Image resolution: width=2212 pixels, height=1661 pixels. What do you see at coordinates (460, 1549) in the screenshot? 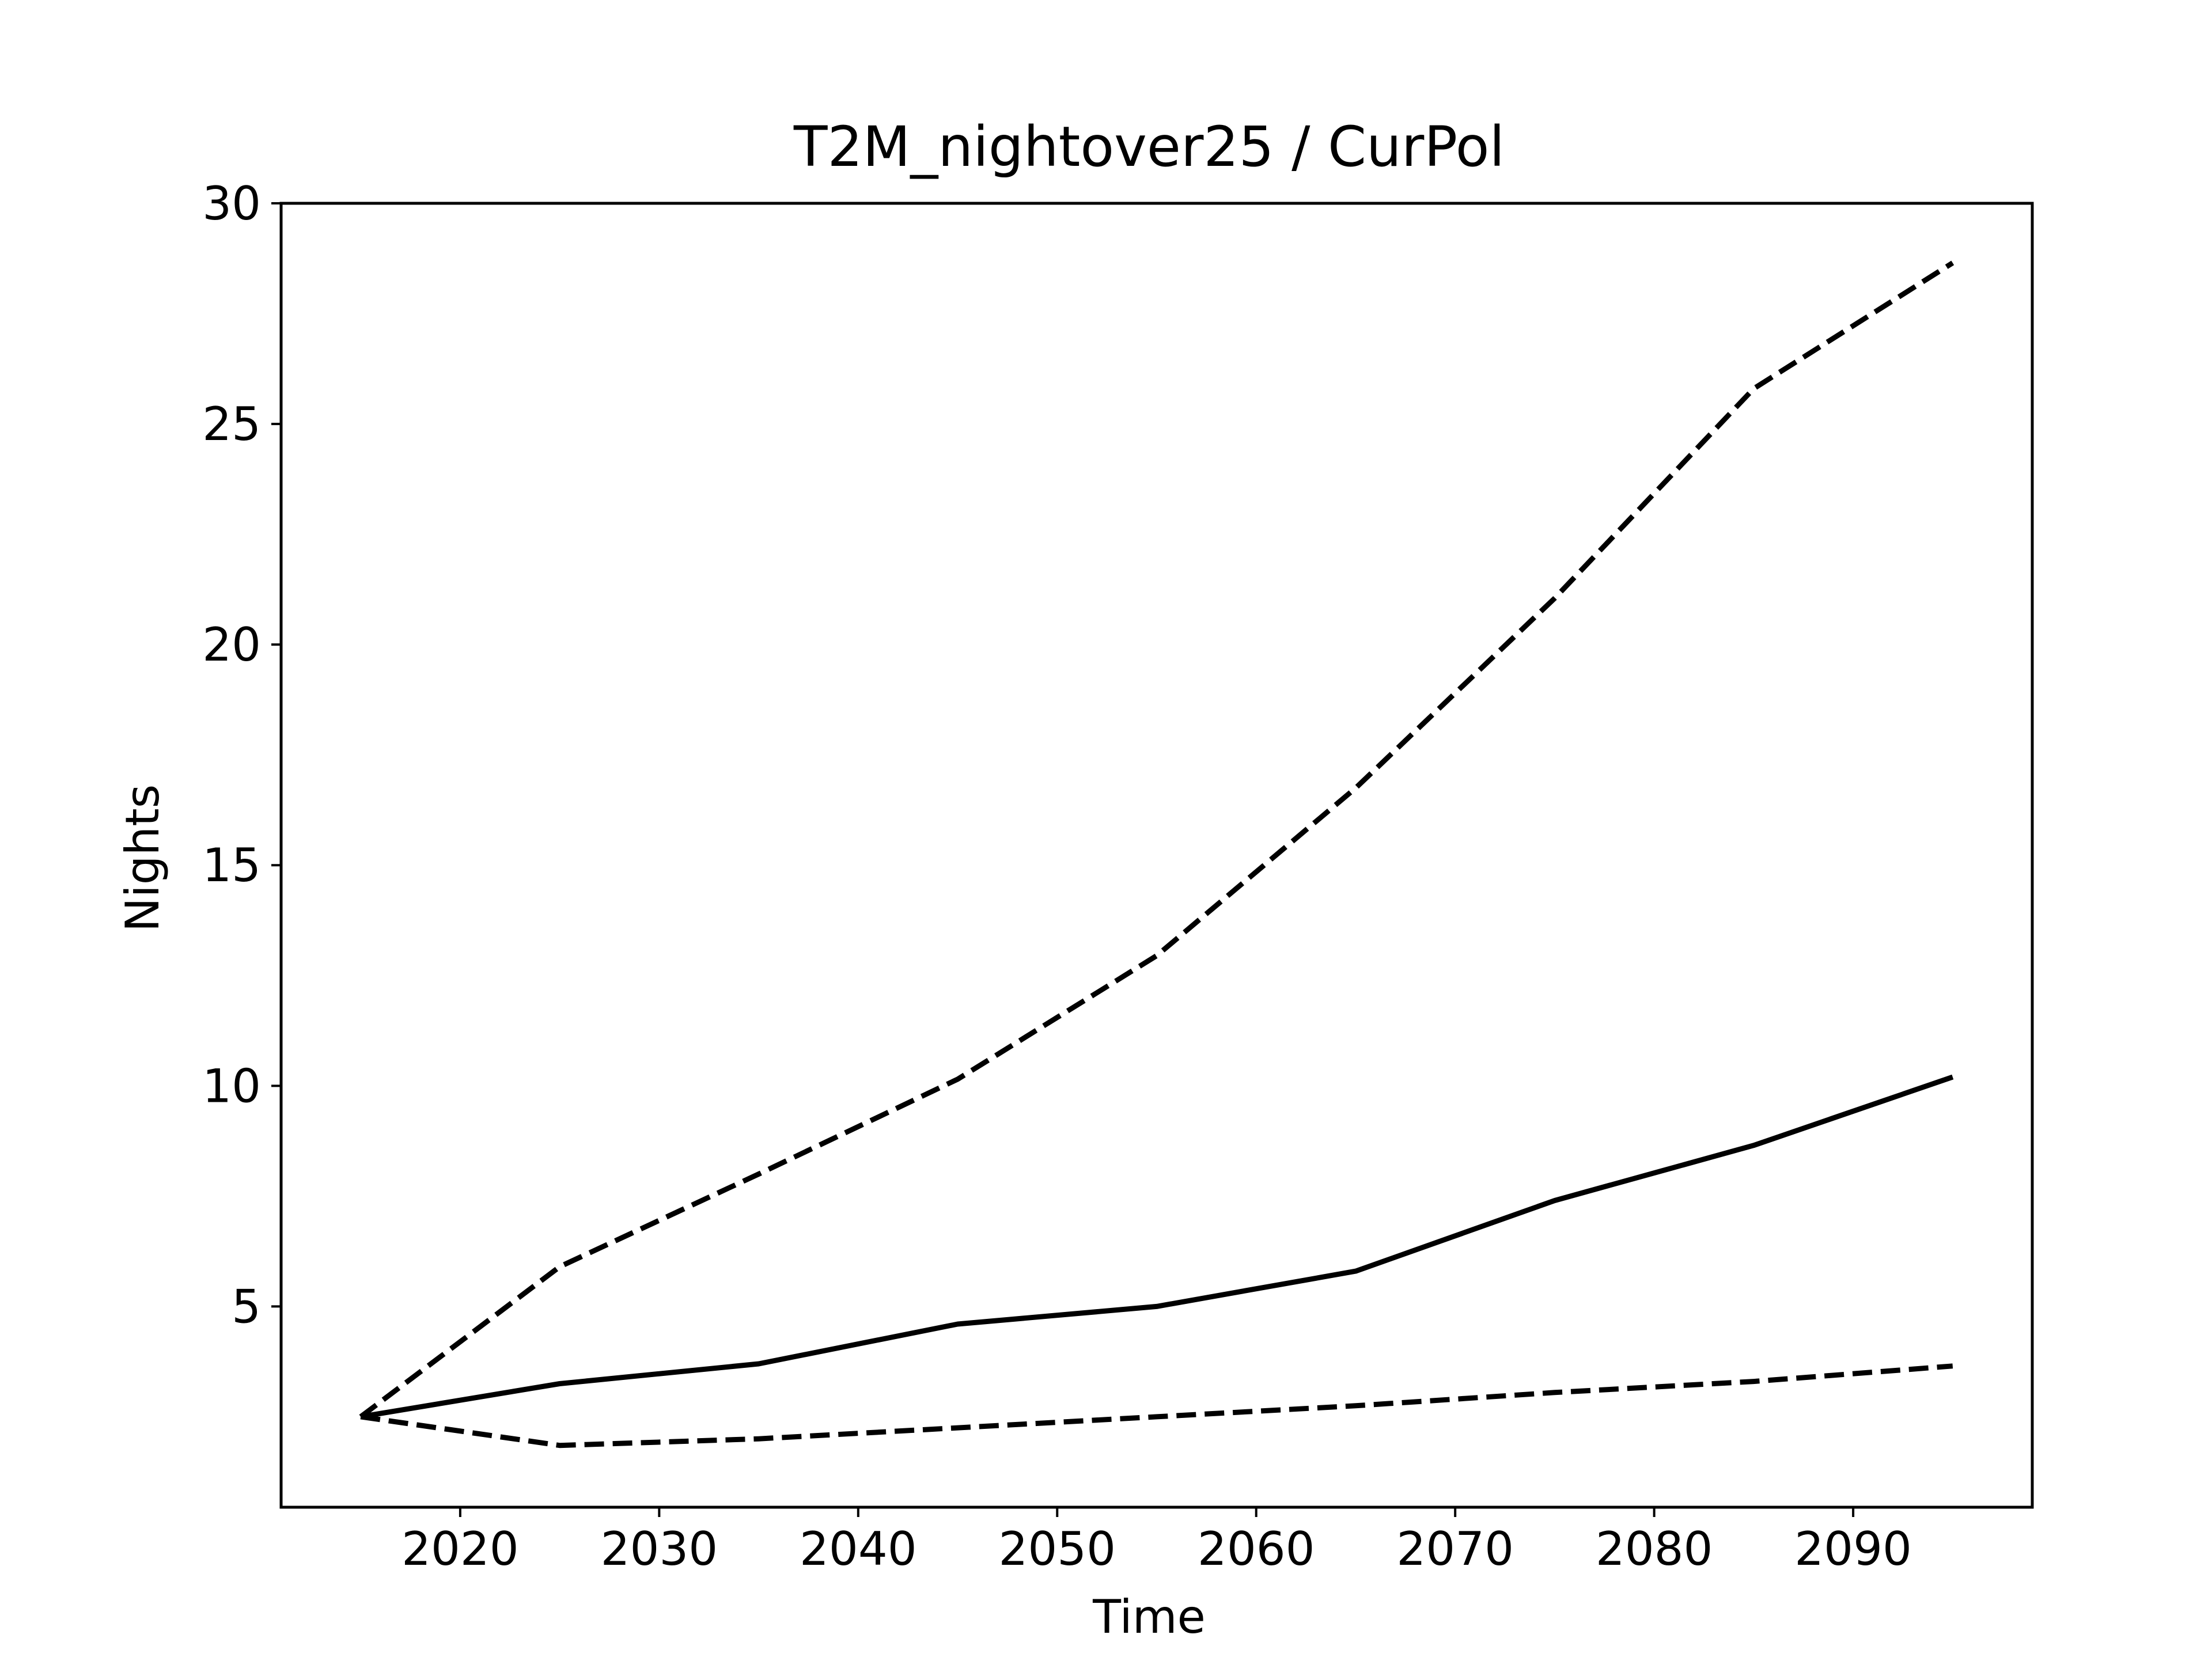
I see `x-tick-label: 2020` at bounding box center [460, 1549].